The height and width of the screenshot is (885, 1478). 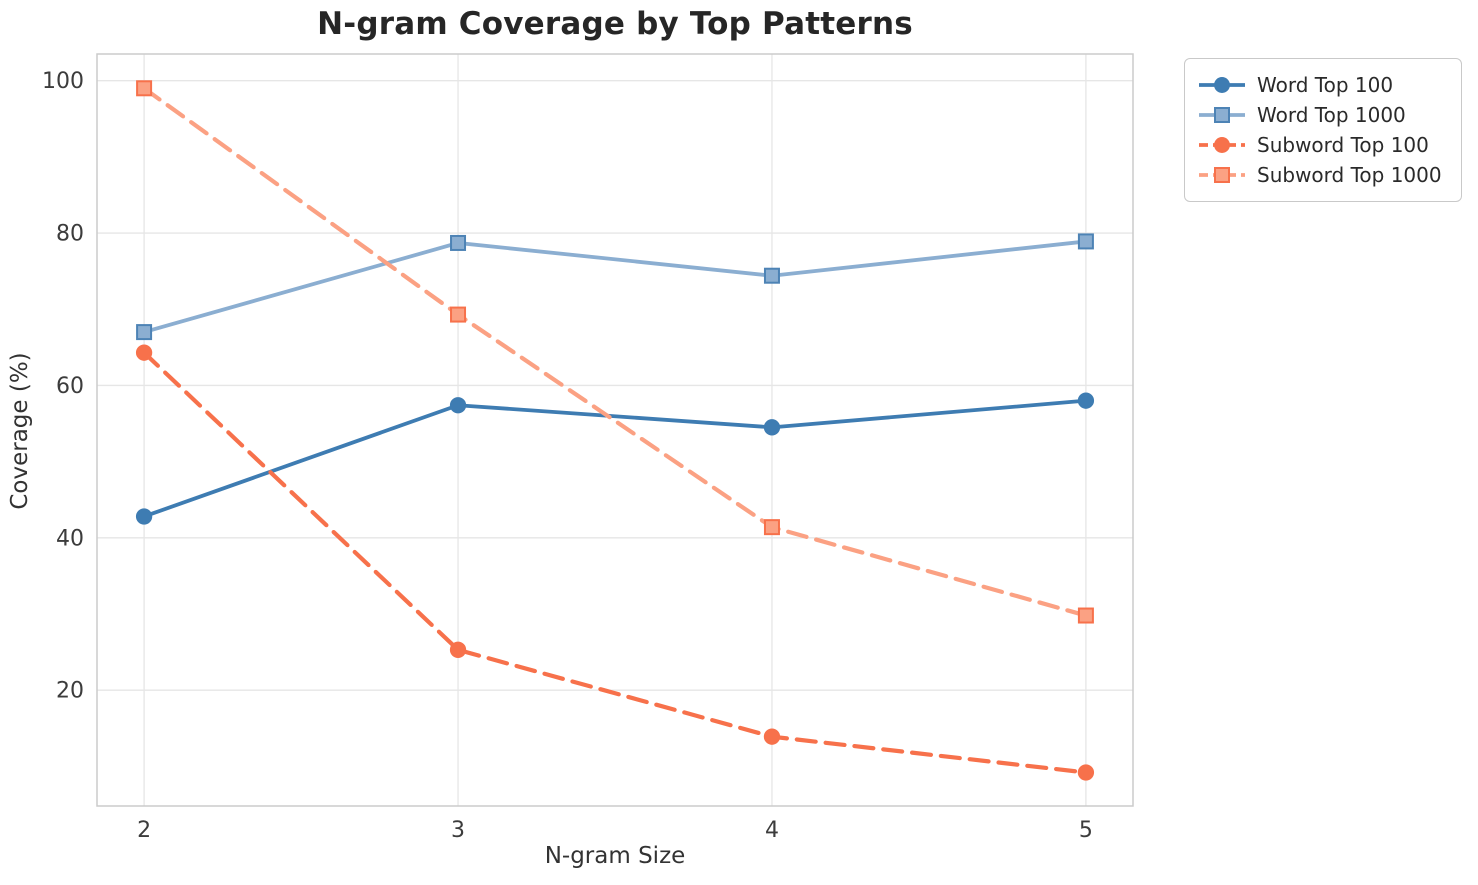 I want to click on legend-label: Subword Top 1000, so click(x=1349, y=175).